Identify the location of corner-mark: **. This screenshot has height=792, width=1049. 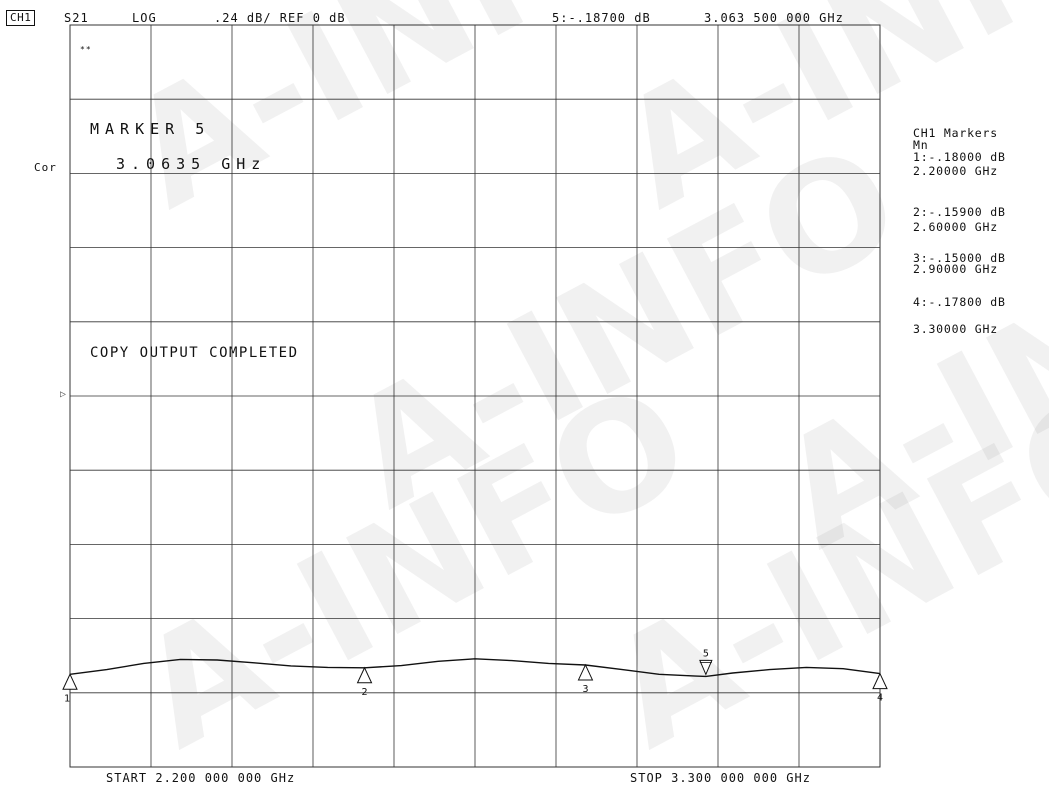
(86, 49).